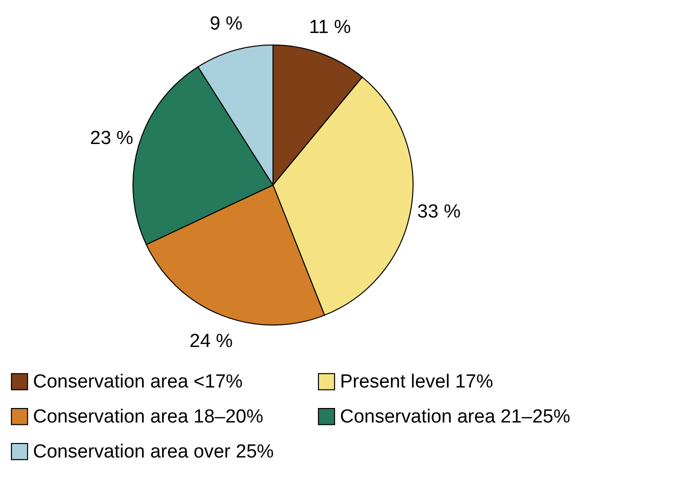 This screenshot has width=700, height=485. I want to click on data-label: 33 %, so click(439, 211).